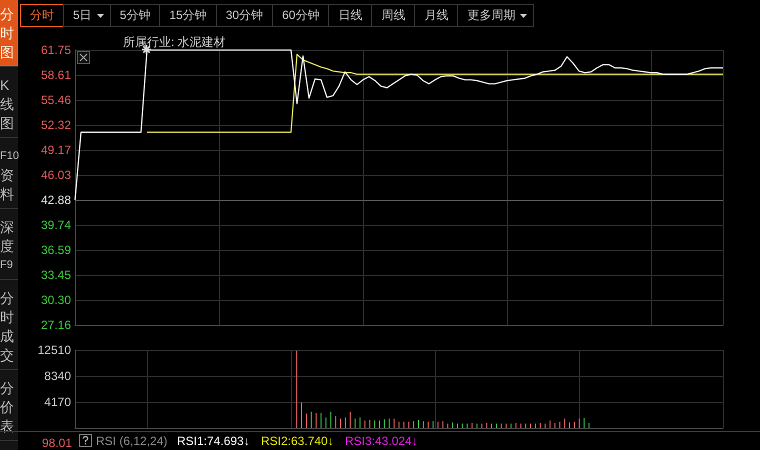 This screenshot has width=760, height=450. I want to click on text: 30分钟, so click(245, 15).